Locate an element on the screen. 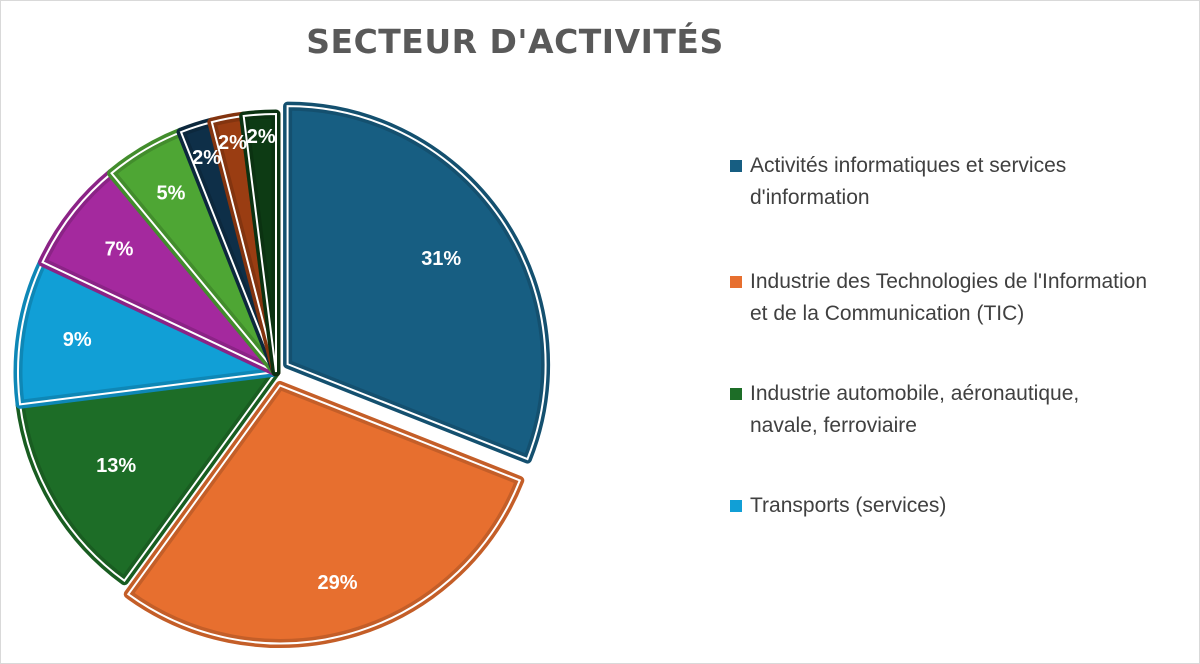  data-label-4: 9% is located at coordinates (77, 340).